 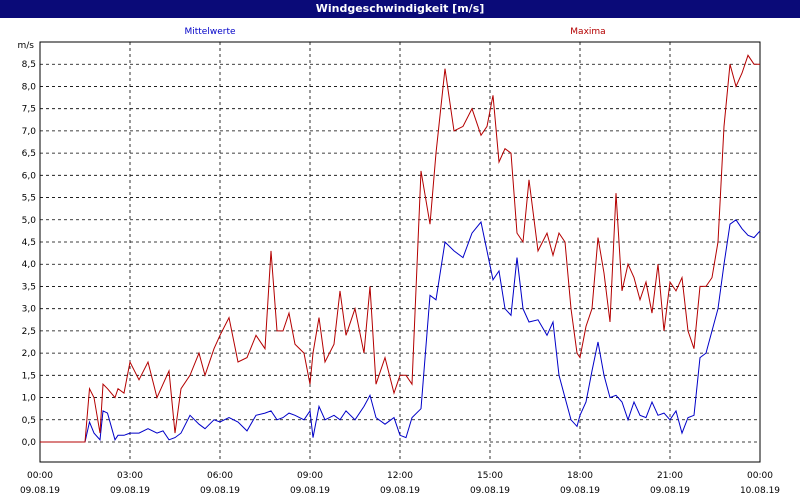 What do you see at coordinates (587, 32) in the screenshot?
I see `legend-maxima: Maxima` at bounding box center [587, 32].